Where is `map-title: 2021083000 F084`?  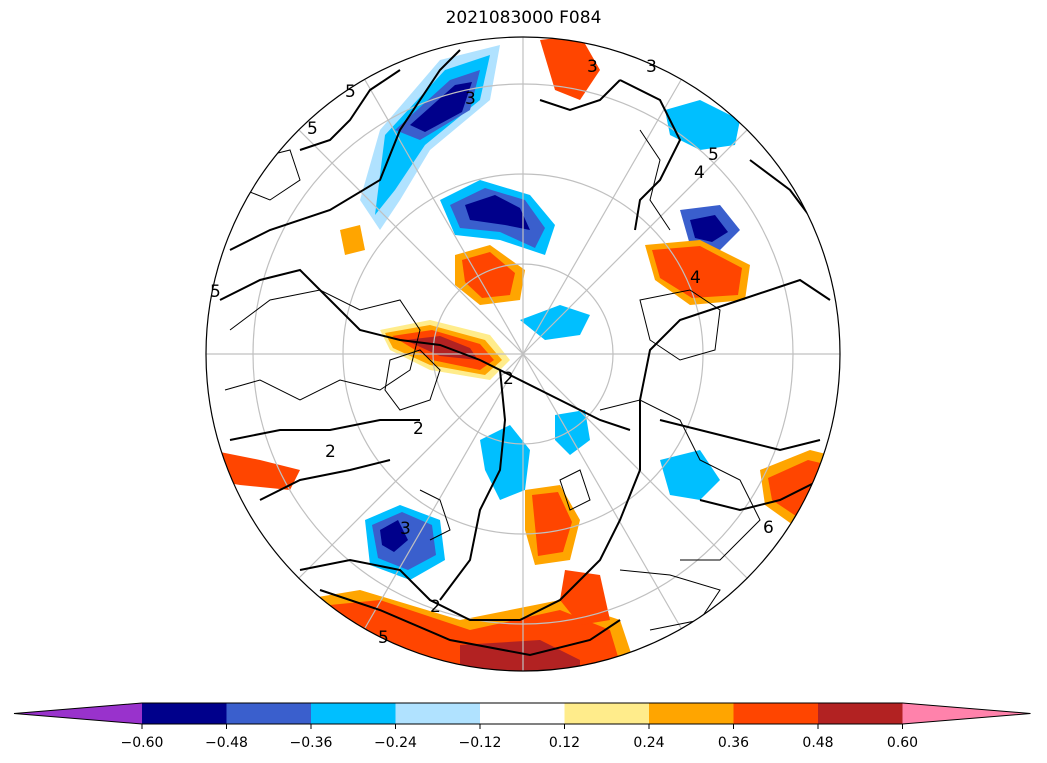
map-title: 2021083000 F084 is located at coordinates (523, 18).